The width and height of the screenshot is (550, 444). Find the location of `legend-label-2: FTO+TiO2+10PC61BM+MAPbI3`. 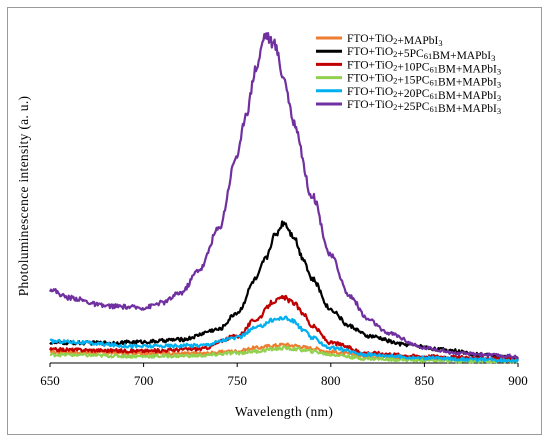

legend-label-2: FTO+TiO2+10PC61BM+MAPbI3 is located at coordinates (424, 67).